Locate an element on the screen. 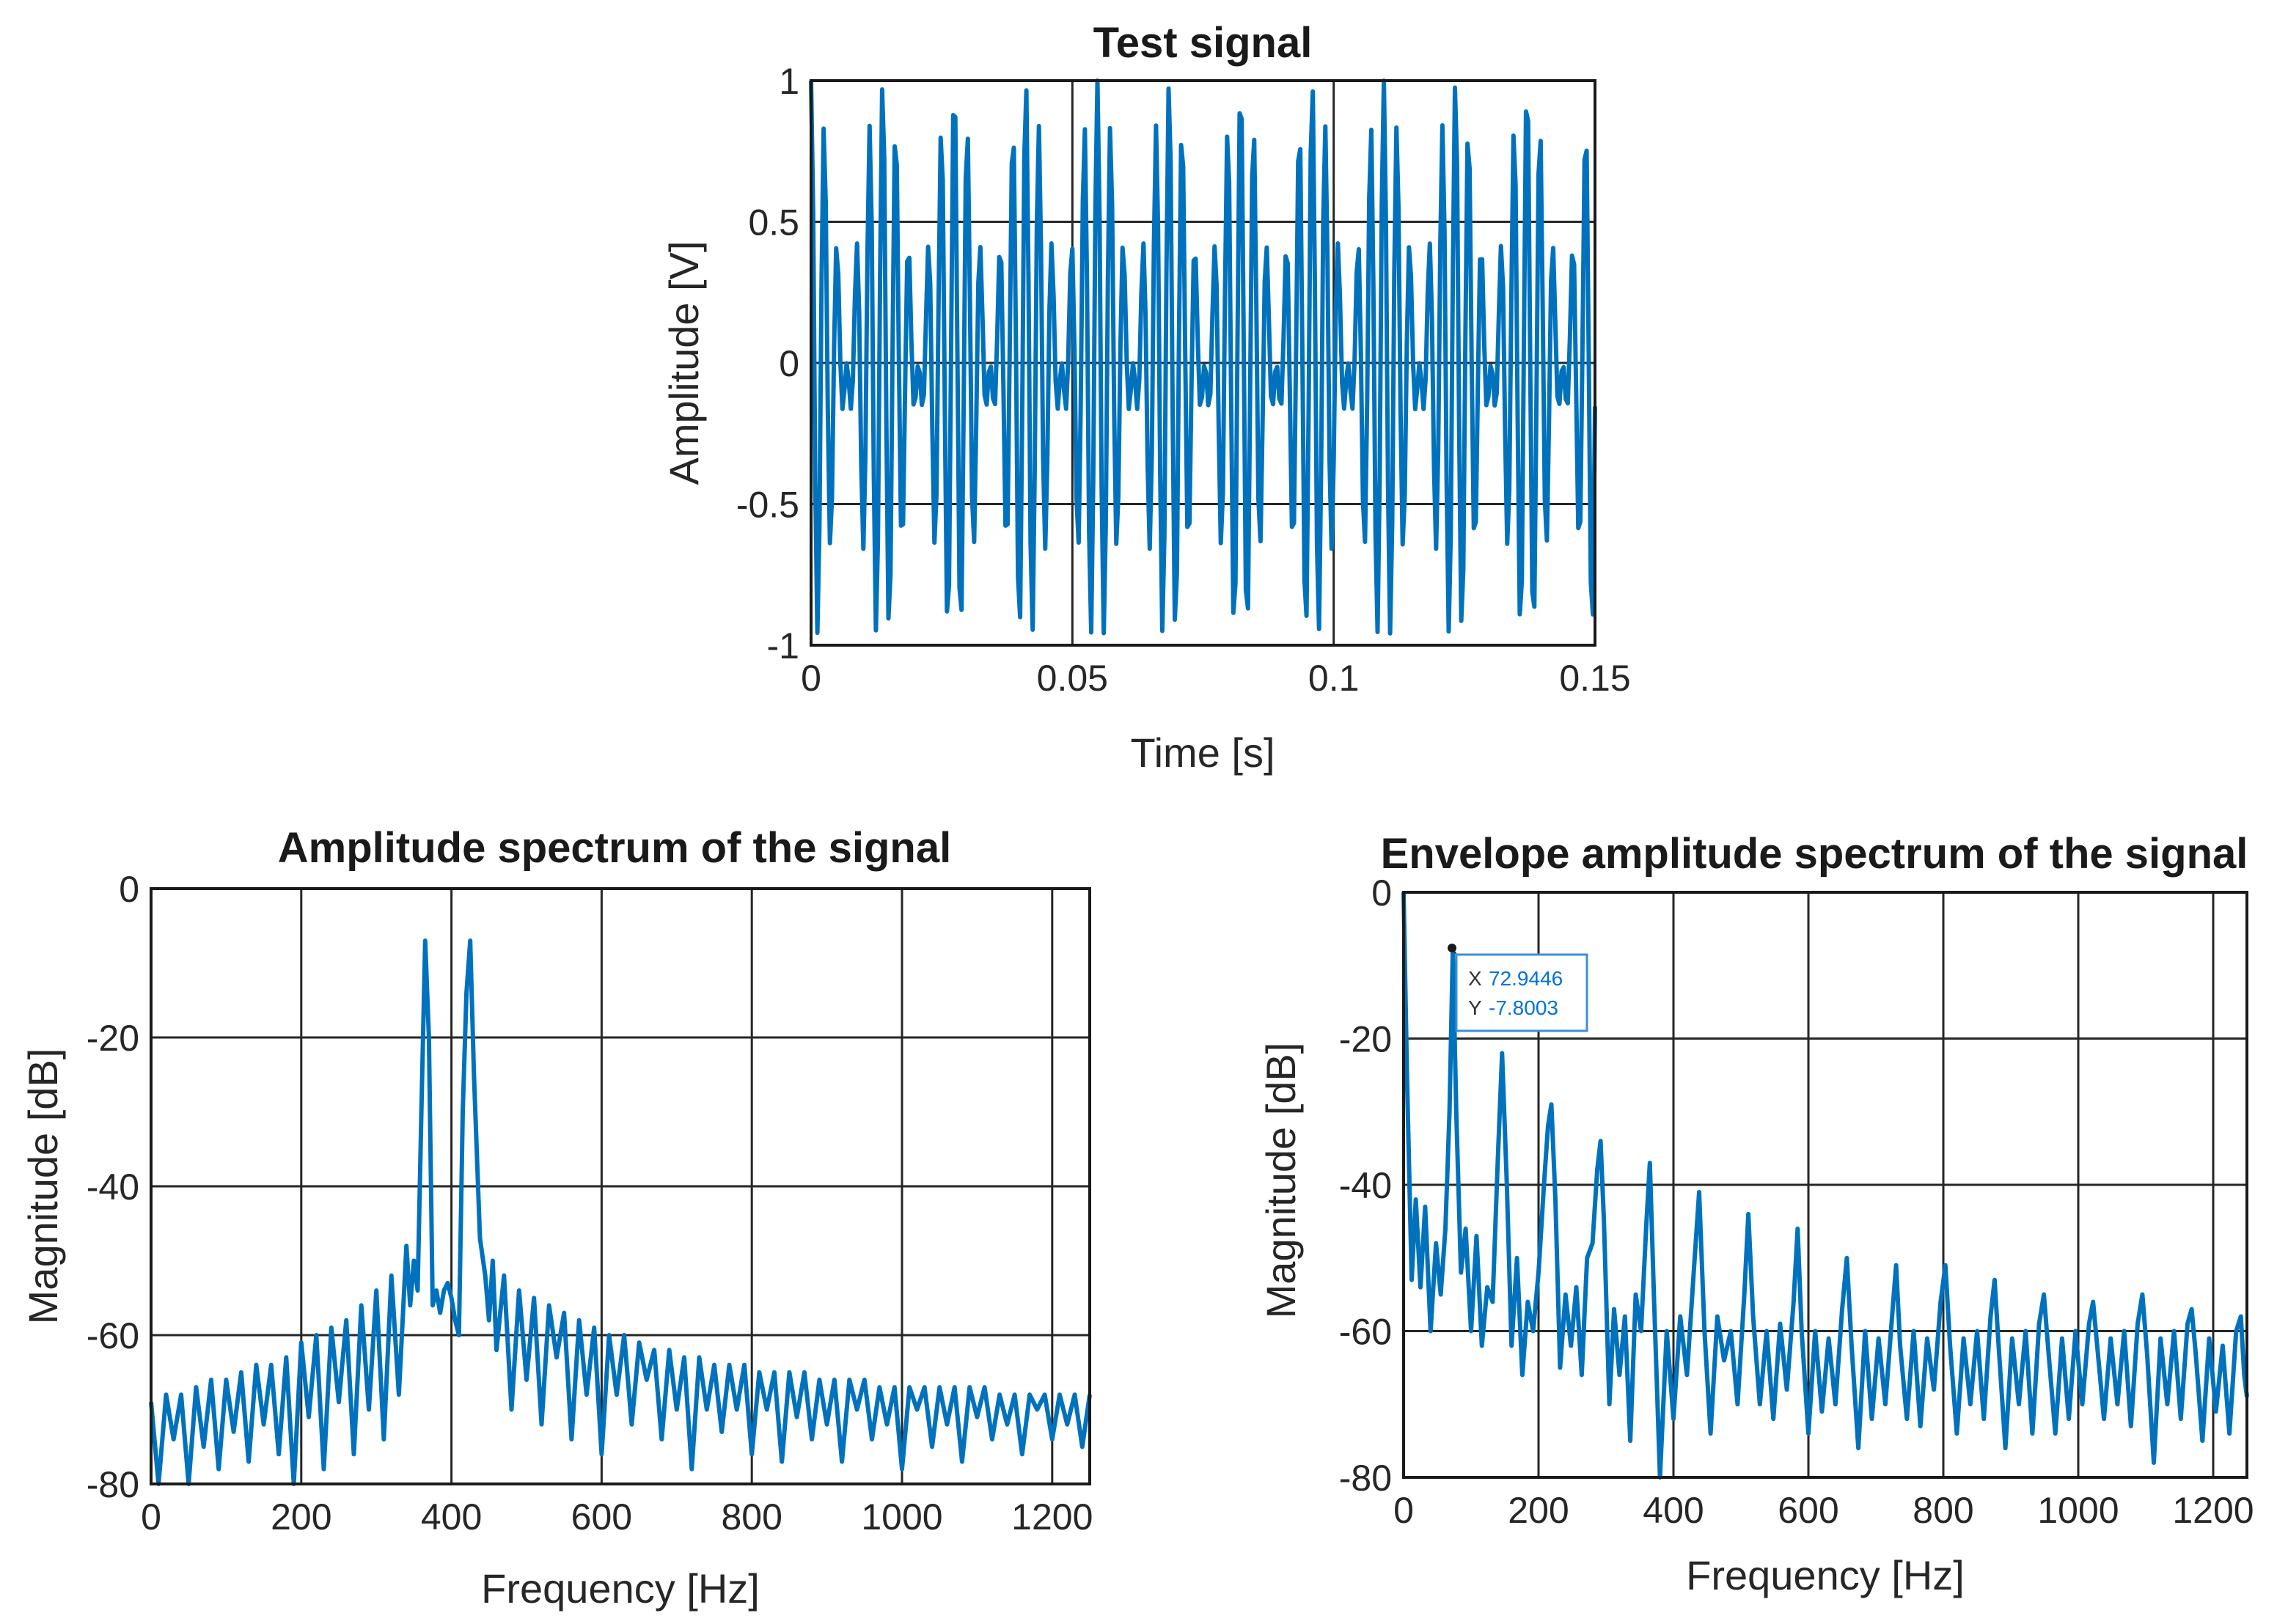 This screenshot has height=1624, width=2288. envelope-line-group is located at coordinates (1825, 1186).